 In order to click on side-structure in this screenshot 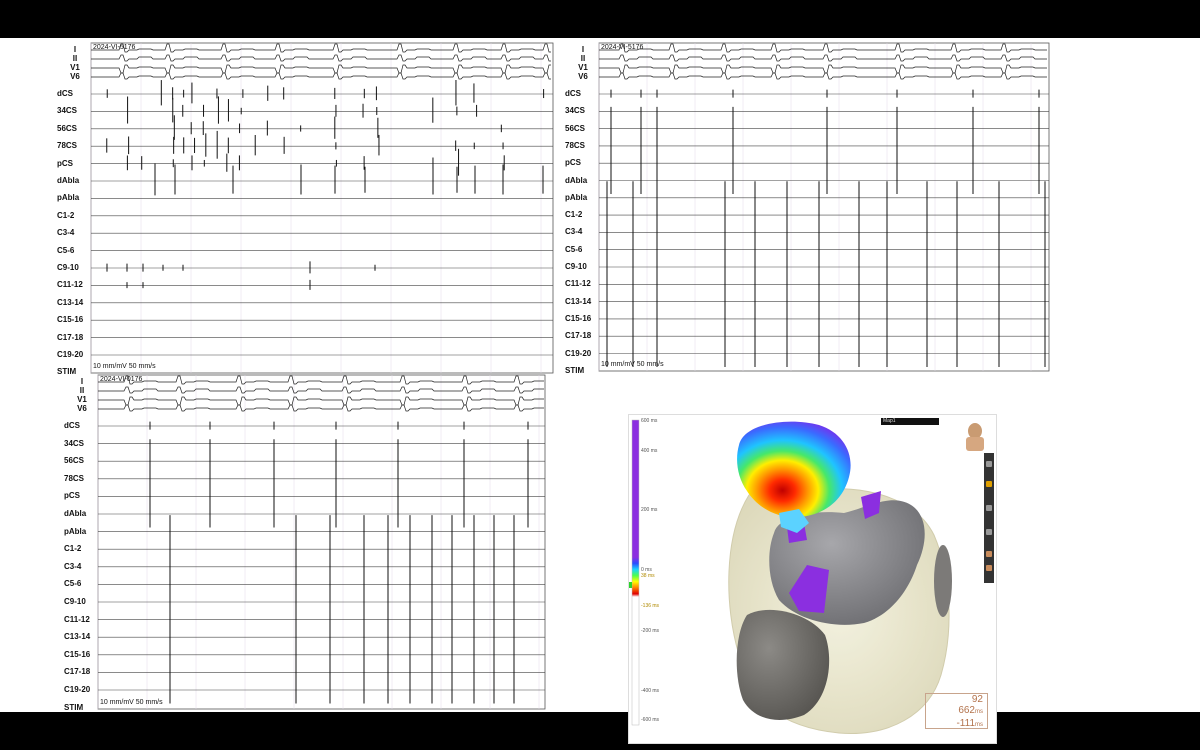, I will do `click(943, 581)`.